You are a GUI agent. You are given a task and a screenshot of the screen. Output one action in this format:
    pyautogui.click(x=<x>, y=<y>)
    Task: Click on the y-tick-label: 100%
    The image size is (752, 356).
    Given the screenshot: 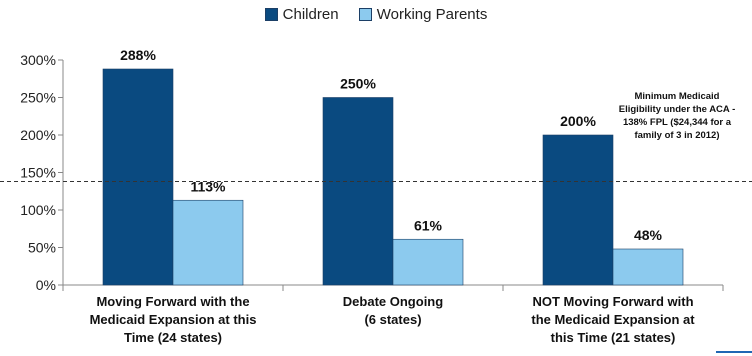 What is the action you would take?
    pyautogui.click(x=38, y=210)
    